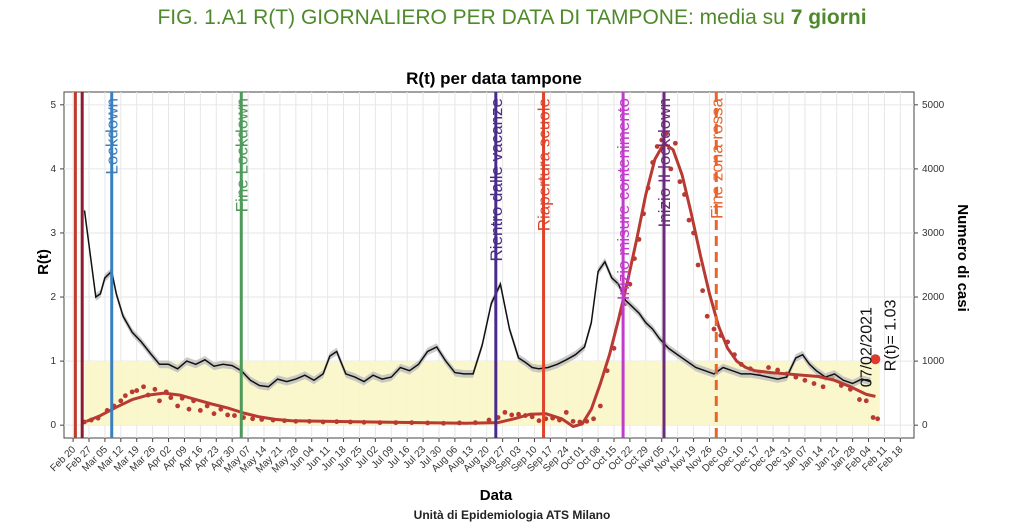 This screenshot has width=1024, height=532. I want to click on event-label: Inizio misure contenimento, so click(623, 199).